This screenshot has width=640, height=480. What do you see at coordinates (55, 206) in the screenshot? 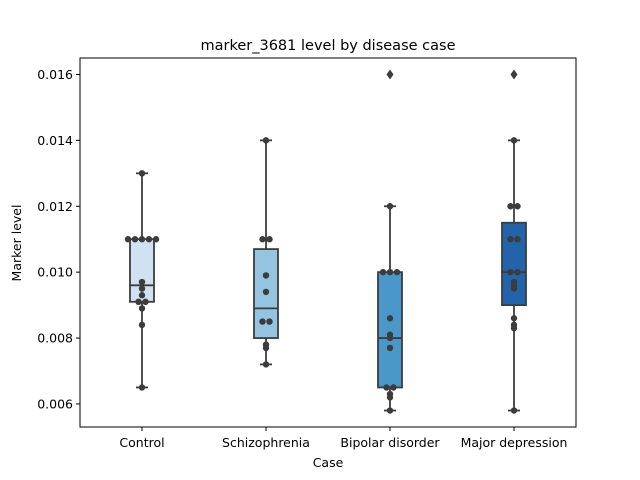
I see `y-tick-label: 0.012` at bounding box center [55, 206].